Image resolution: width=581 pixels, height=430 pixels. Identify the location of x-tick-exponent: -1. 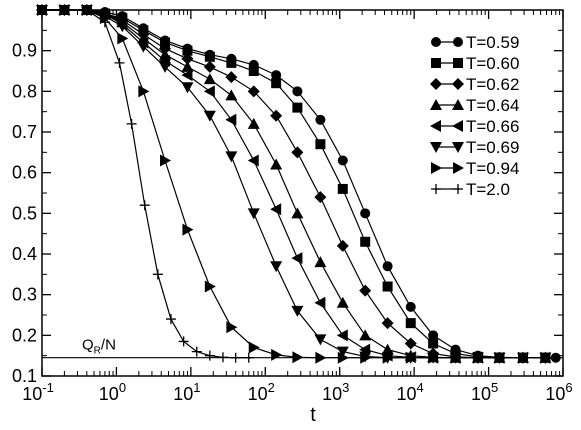
(48, 387).